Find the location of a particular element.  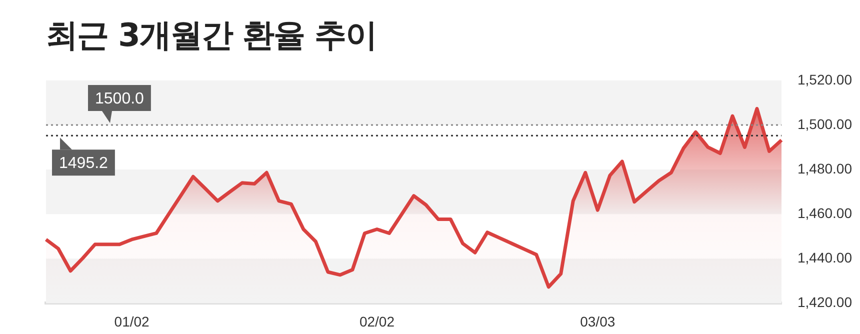

y-tick-label: 1,460.00 is located at coordinates (825, 212).